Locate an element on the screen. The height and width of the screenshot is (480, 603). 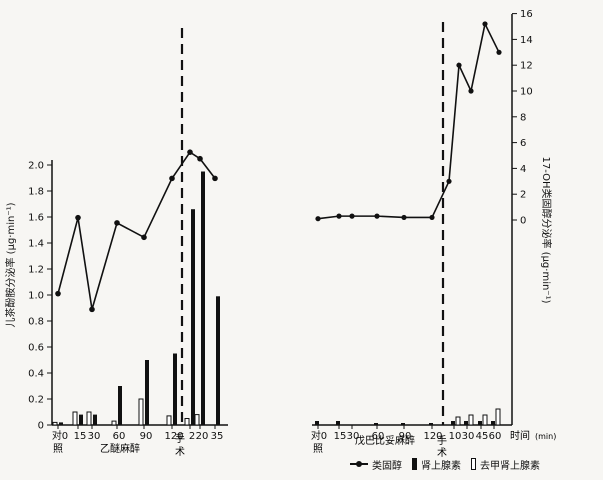
left-y-tick-label: 0.4 is located at coordinates (36, 374).